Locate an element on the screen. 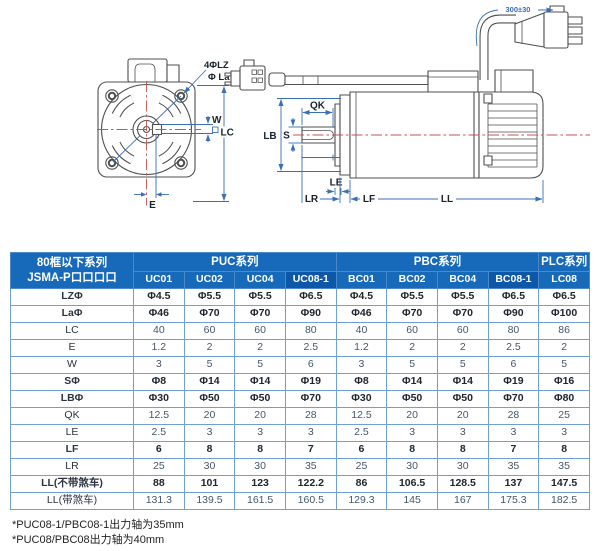 The height and width of the screenshot is (551, 600). spec-cell: 139.5 is located at coordinates (209, 501).